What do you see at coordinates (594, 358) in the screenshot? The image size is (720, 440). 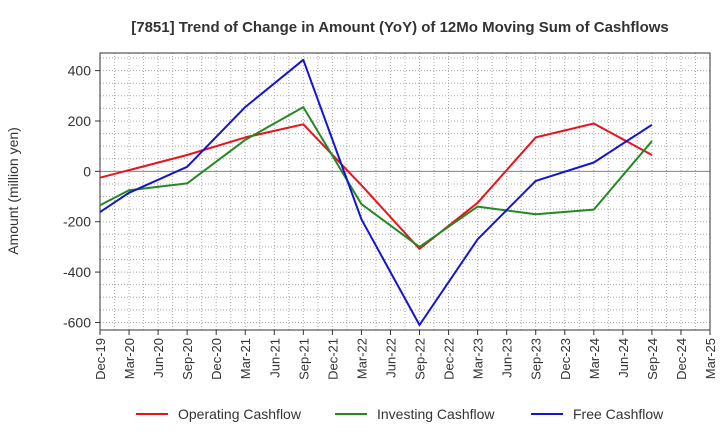 I see `x-tick-label: Mar-24` at bounding box center [594, 358].